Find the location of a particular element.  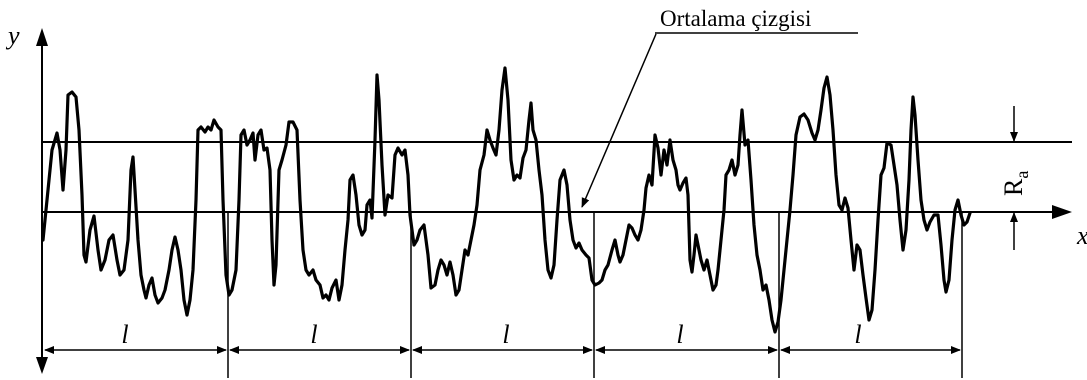

ra-label-main: R is located at coordinates (1013, 187).